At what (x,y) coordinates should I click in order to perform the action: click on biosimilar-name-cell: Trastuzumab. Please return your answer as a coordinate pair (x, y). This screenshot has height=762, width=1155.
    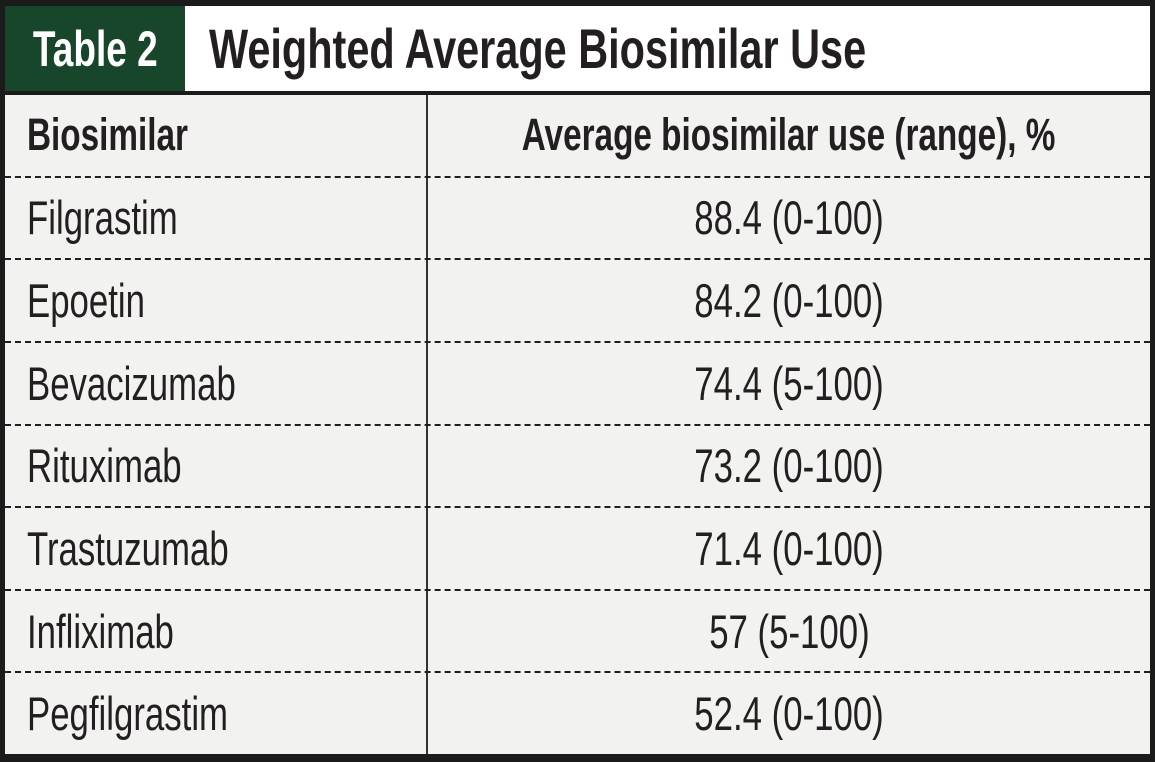
    Looking at the image, I should click on (216, 548).